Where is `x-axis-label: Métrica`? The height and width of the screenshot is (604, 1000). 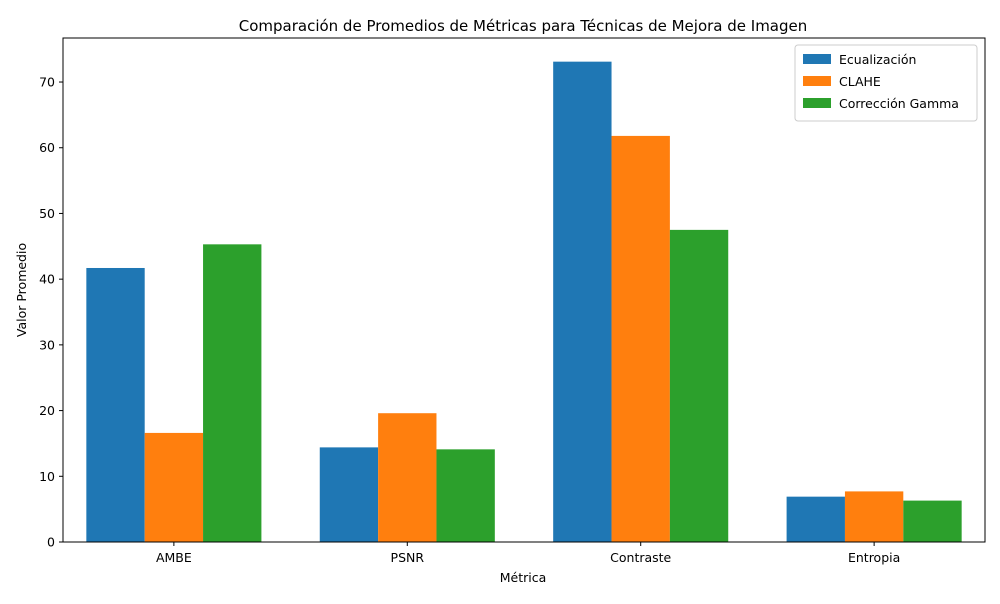
x-axis-label: Métrica is located at coordinates (523, 577).